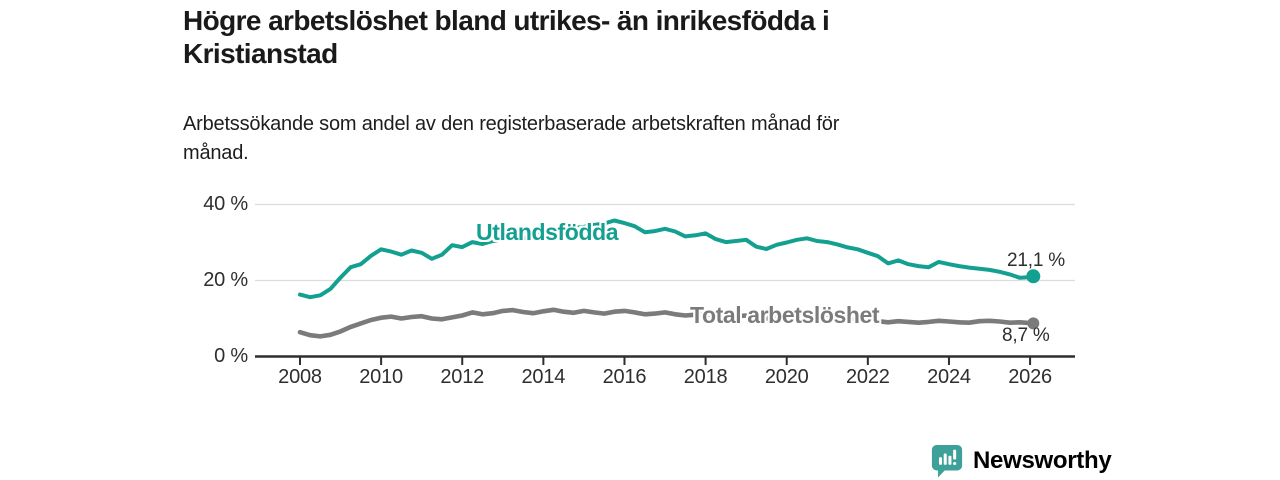 Image resolution: width=1280 pixels, height=480 pixels. What do you see at coordinates (1026, 335) in the screenshot?
I see `end-value-total: 8,7 %` at bounding box center [1026, 335].